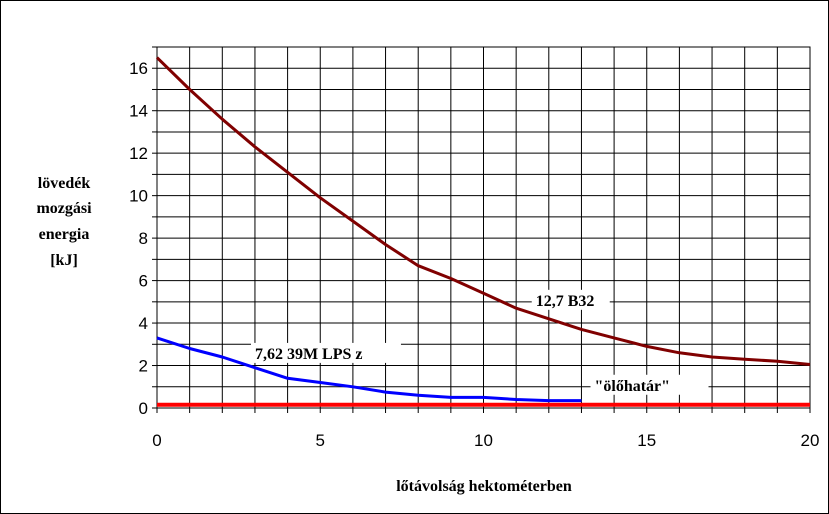  Describe the element at coordinates (138, 153) in the screenshot. I see `y-tick-label: 12` at that location.